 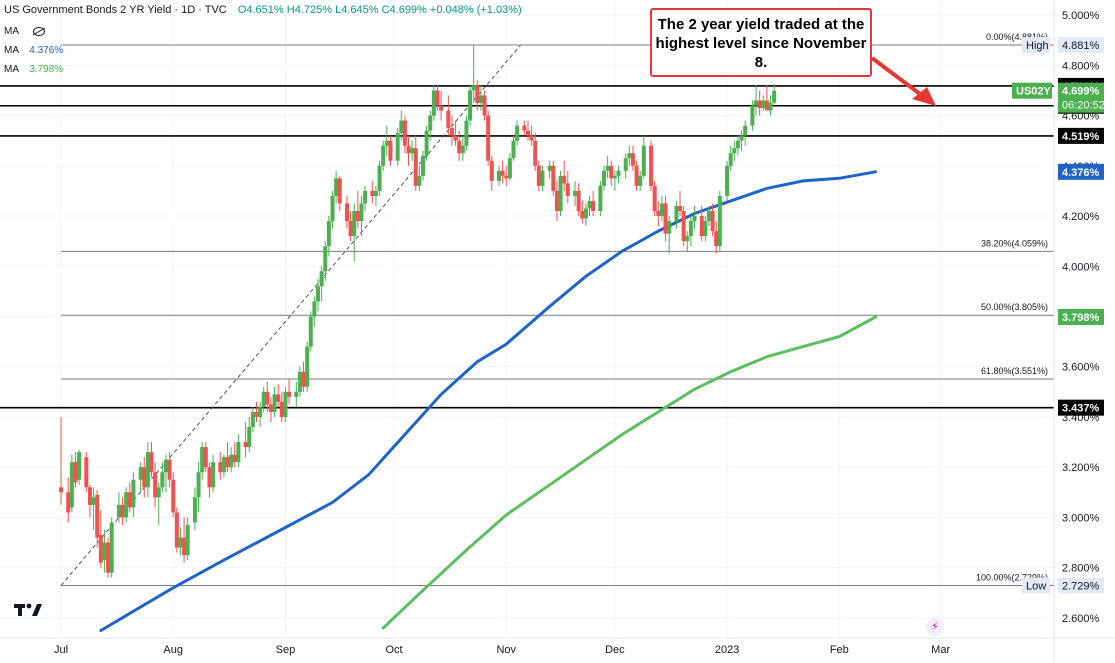 I want to click on indicator-ma-slow: MA 3.798%, so click(x=33, y=69).